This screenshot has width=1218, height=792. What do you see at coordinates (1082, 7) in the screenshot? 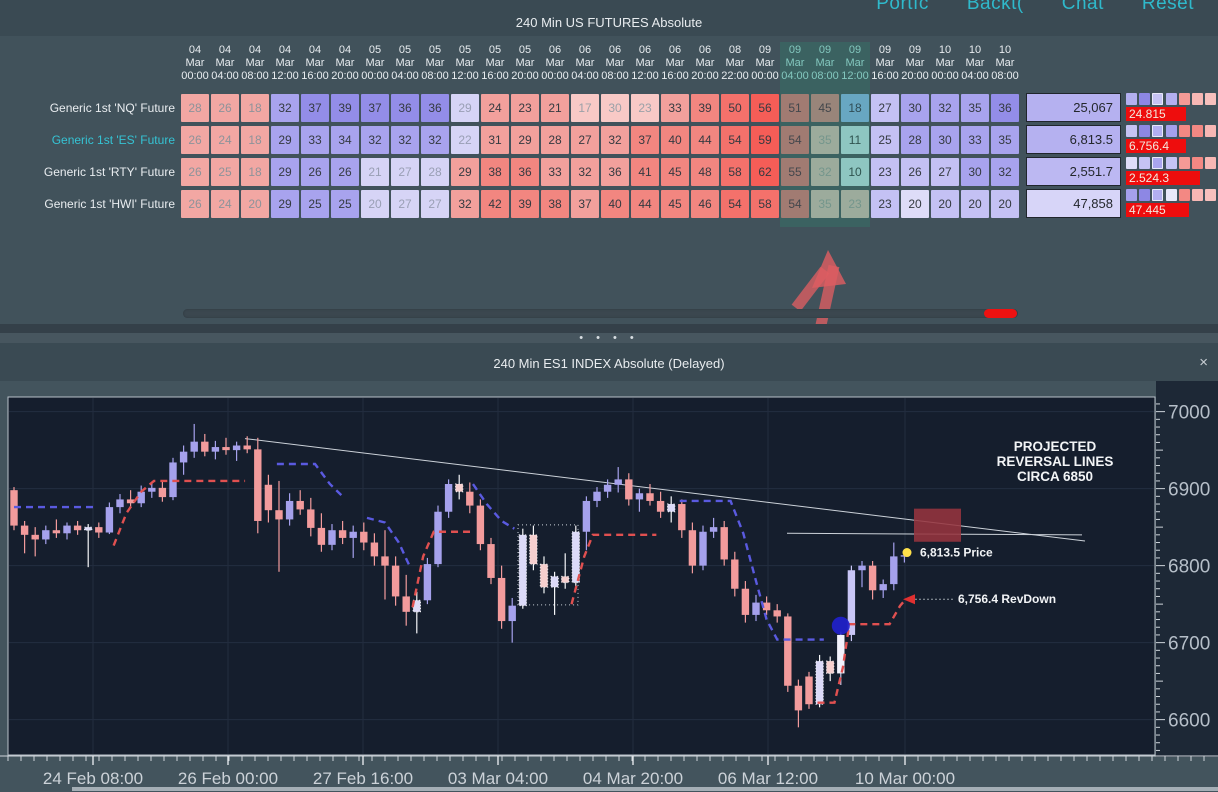
I see `nav-button-chat: Chat` at bounding box center [1082, 7].